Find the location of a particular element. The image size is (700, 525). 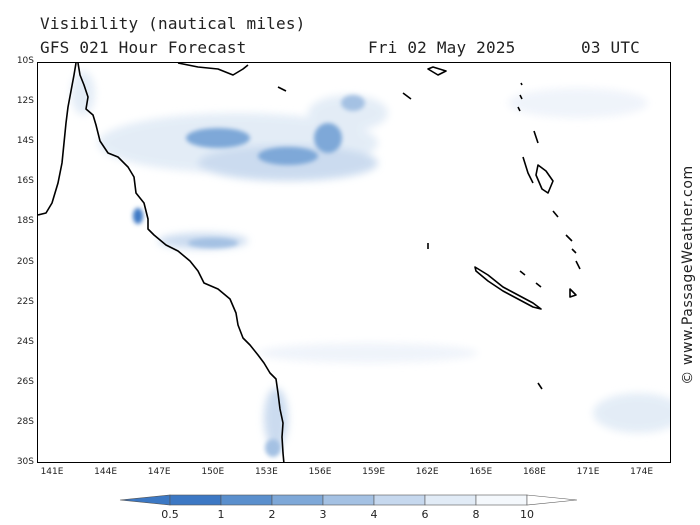

fog-core-central is located at coordinates (288, 156).